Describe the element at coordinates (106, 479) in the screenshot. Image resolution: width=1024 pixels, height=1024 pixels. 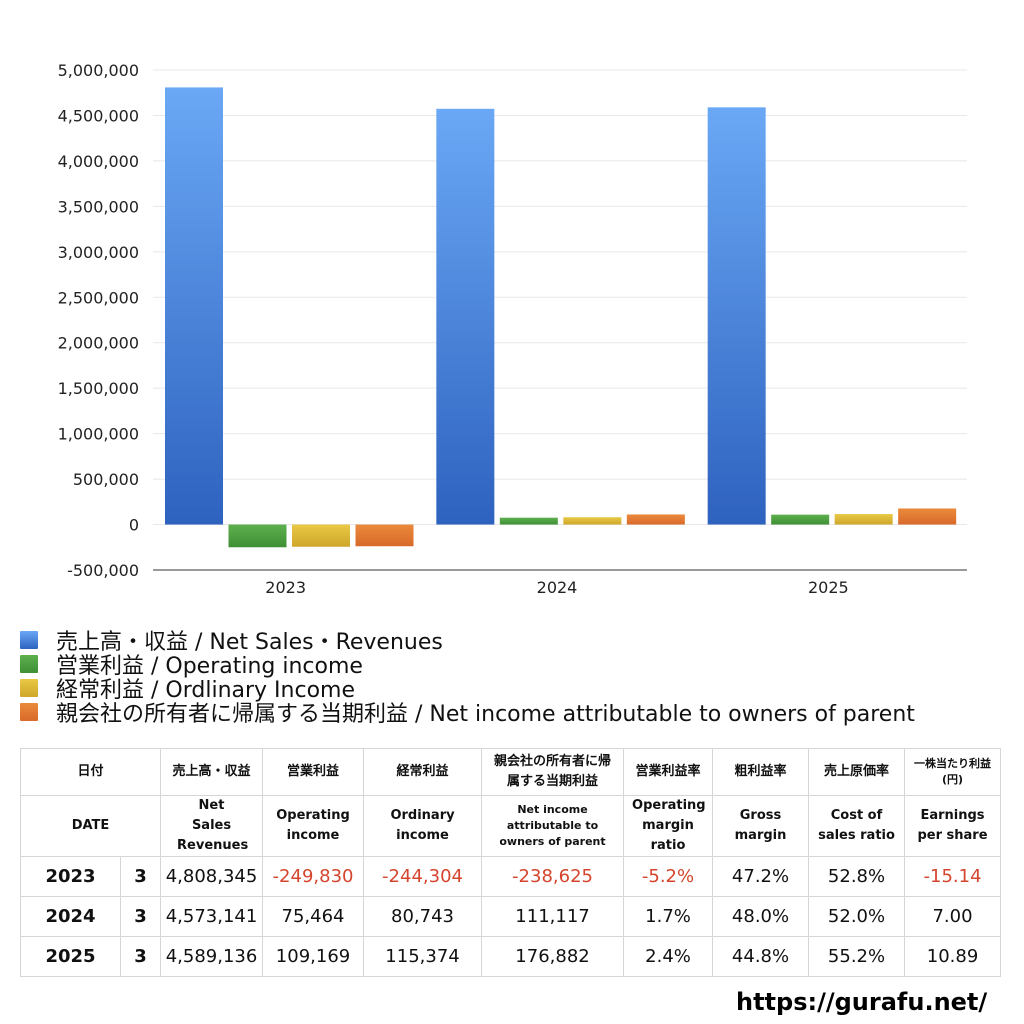
I see `y-tick-label: 500,000` at that location.